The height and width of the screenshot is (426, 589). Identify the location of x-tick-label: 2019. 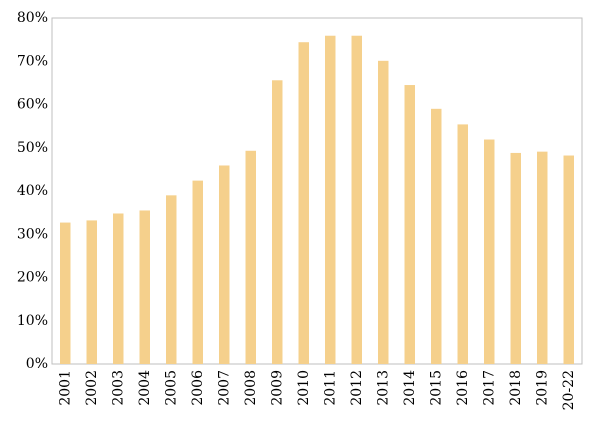
(542, 388).